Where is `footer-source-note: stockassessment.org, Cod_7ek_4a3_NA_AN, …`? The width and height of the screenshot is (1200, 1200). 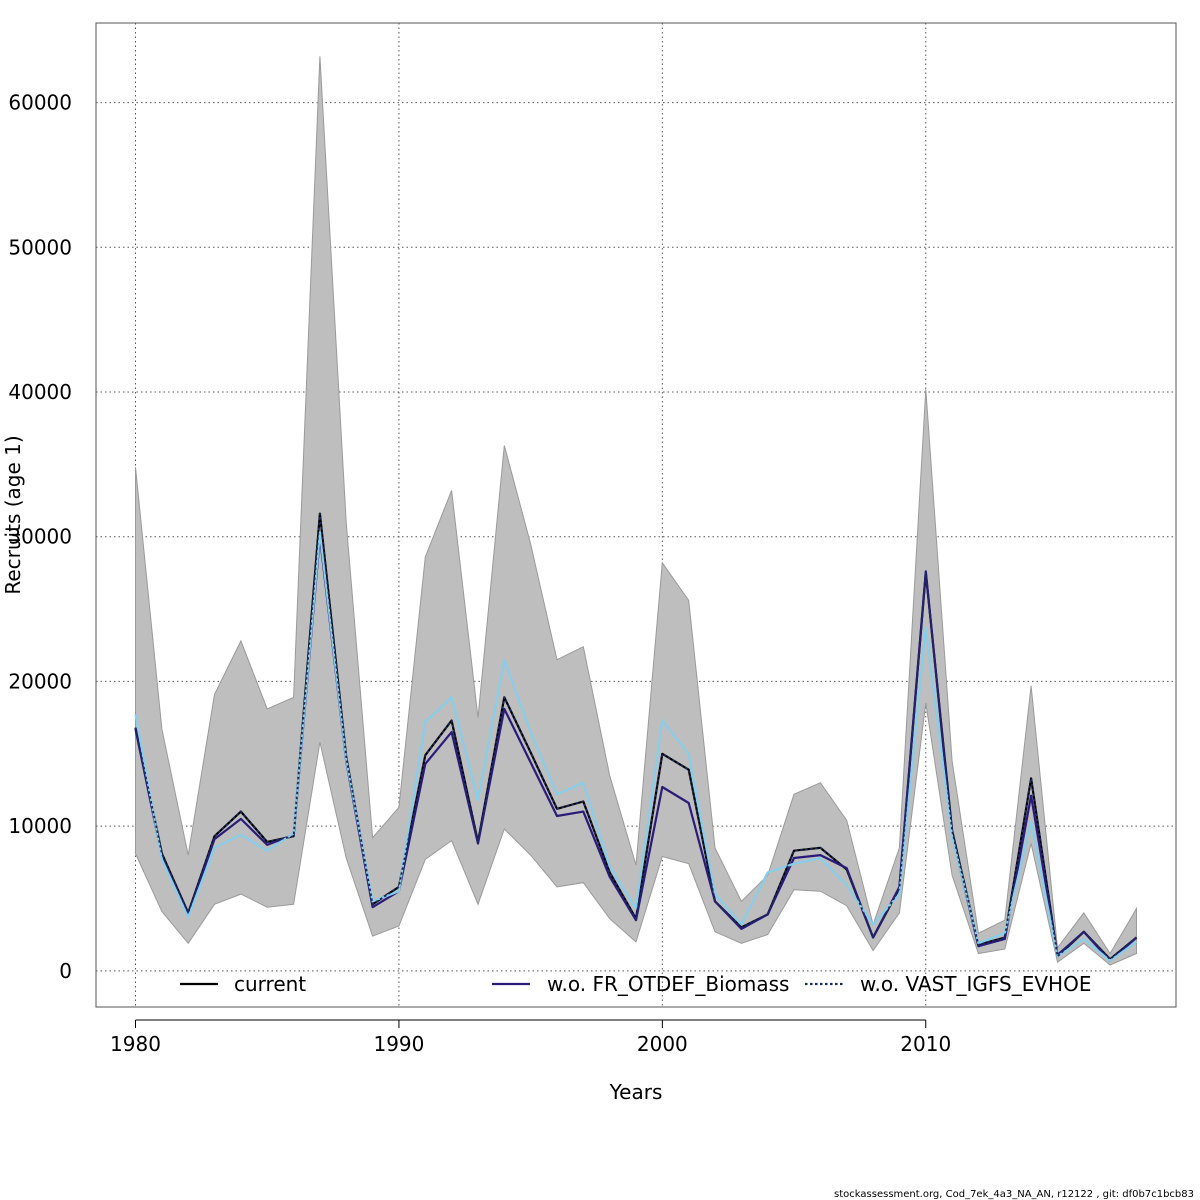 footer-source-note: stockassessment.org, Cod_7ek_4a3_NA_AN, … is located at coordinates (1014, 1194).